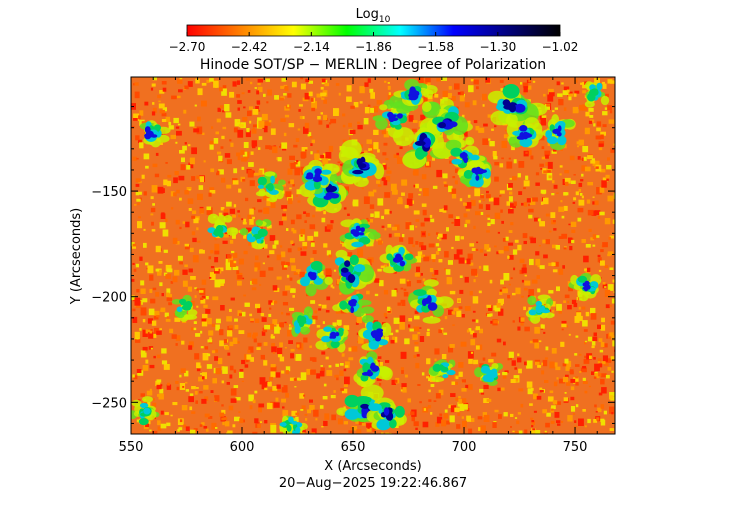 Image resolution: width=746 pixels, height=512 pixels. I want to click on polarization-feature, so click(184, 308).